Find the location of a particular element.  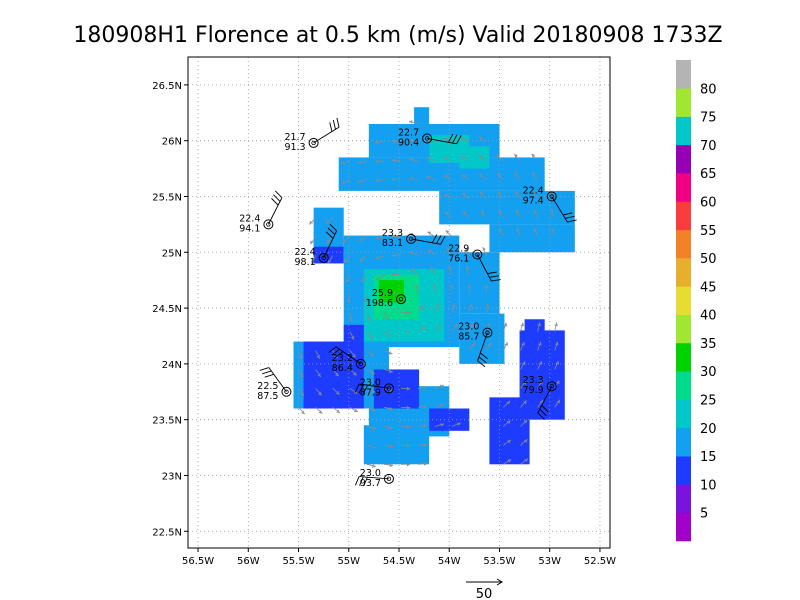

color-bar-label: 80 is located at coordinates (708, 89).